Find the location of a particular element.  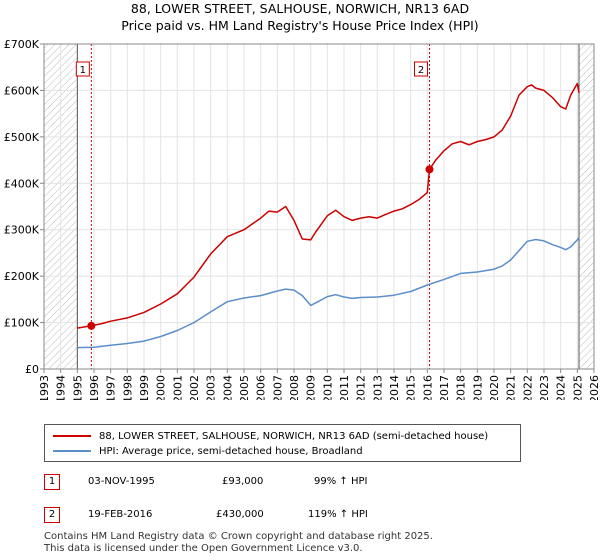

y-tick-label: £600K is located at coordinates (22, 90).